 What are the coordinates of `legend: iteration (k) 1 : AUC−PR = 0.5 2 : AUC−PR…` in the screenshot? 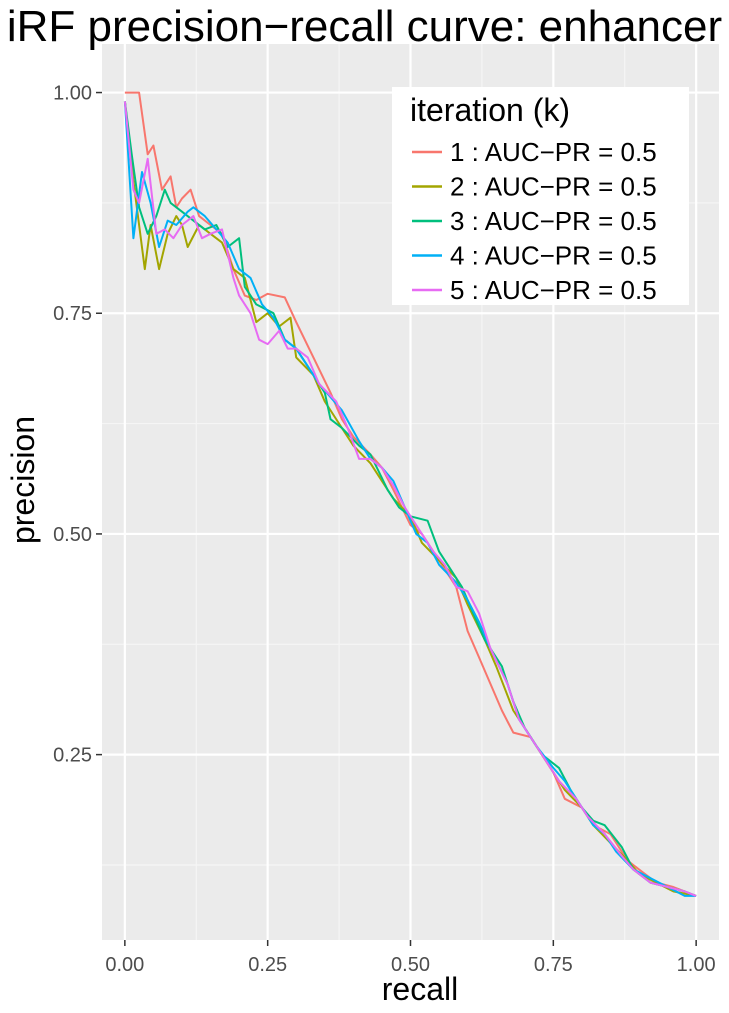 It's located at (540, 196).